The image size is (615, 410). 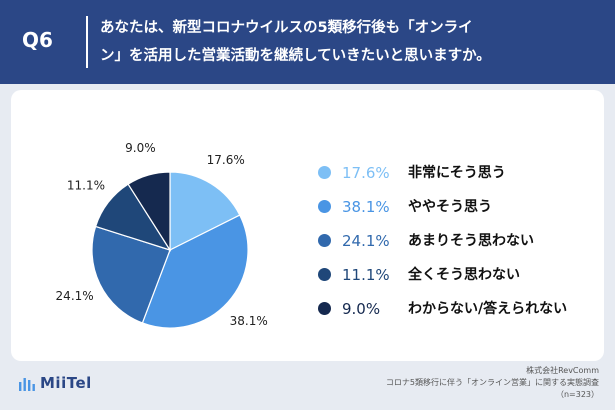 I want to click on survey-name: コロナ5類移行に伴う「オンライン営業」に関する実態調査, so click(x=492, y=382).